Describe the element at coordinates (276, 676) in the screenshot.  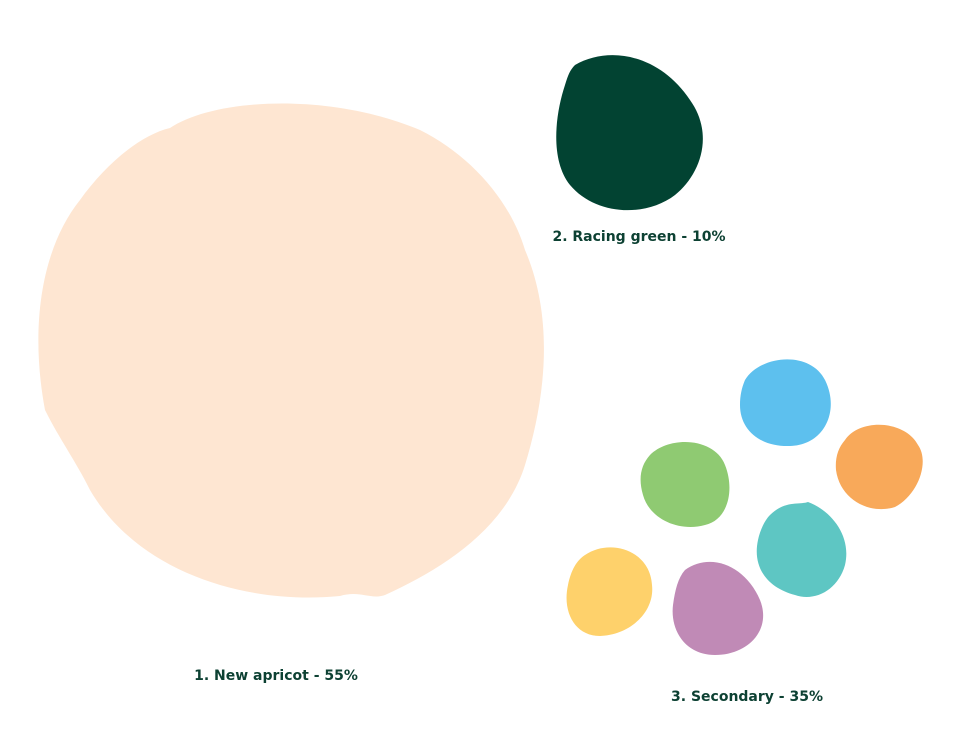
I see `group-label: 1. New apricot - 55%` at that location.